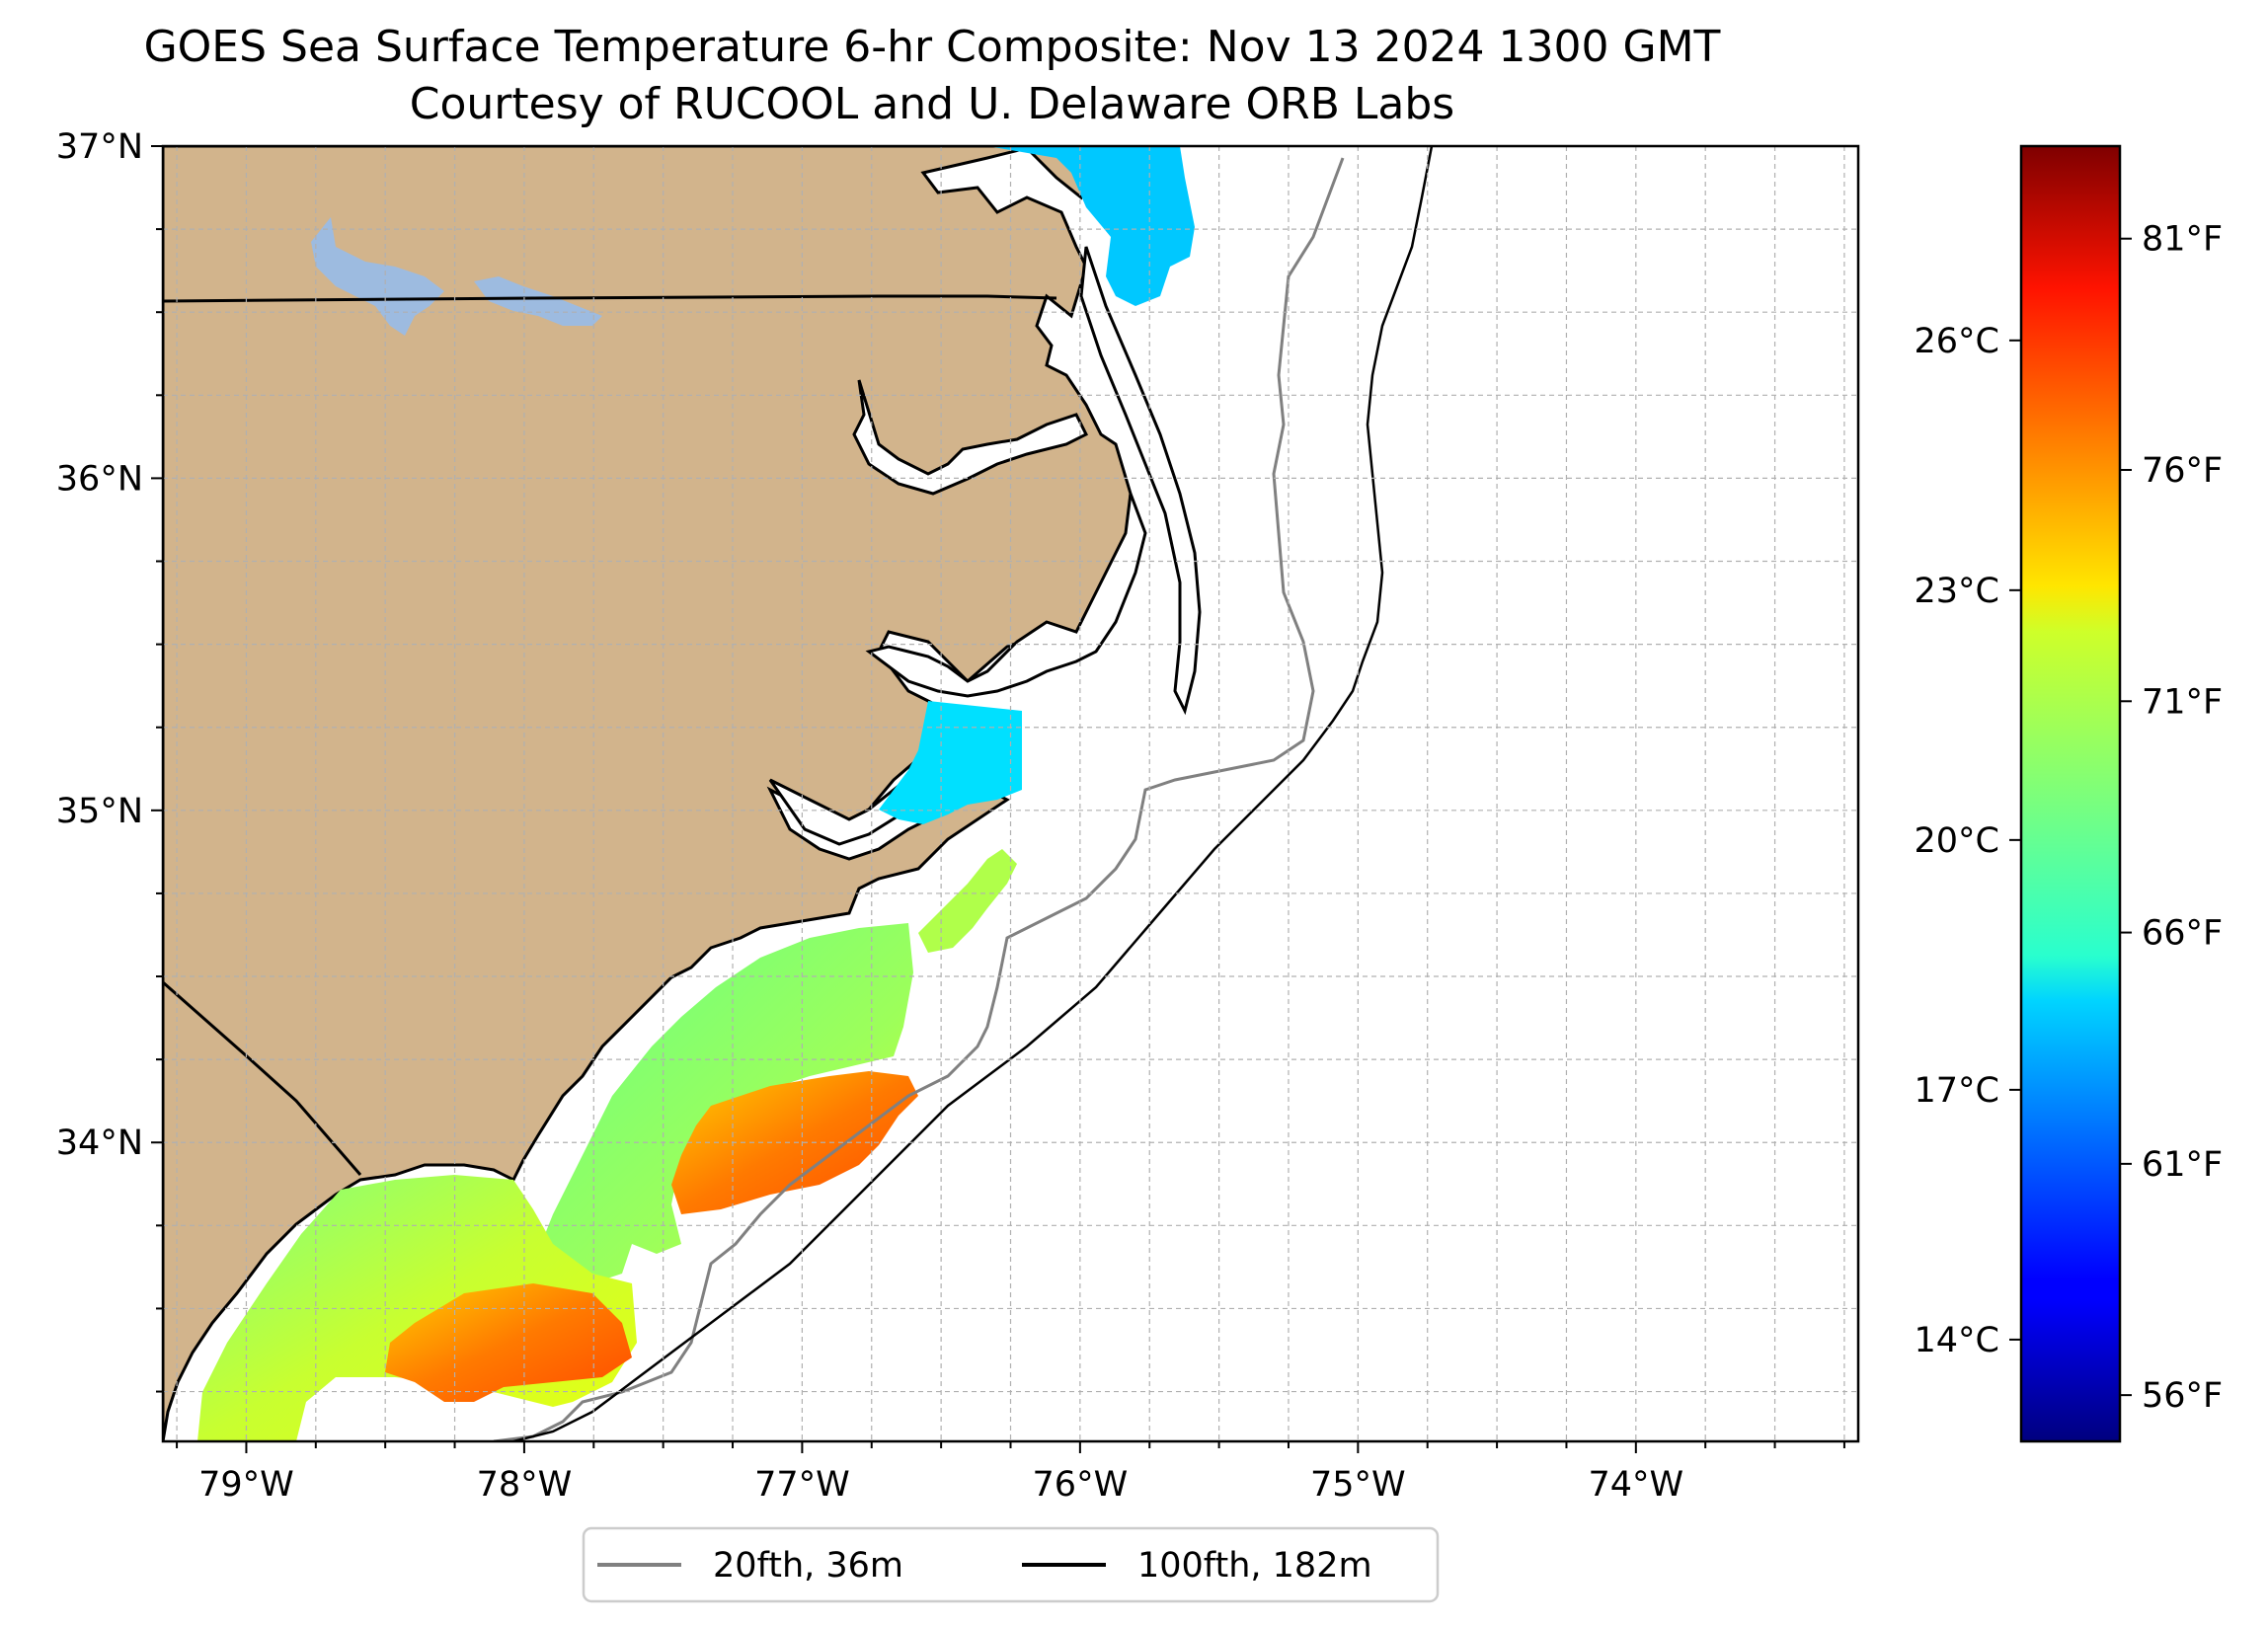 Image resolution: width=2268 pixels, height=1626 pixels. I want to click on sst-patch-north, so click(1091, 226).